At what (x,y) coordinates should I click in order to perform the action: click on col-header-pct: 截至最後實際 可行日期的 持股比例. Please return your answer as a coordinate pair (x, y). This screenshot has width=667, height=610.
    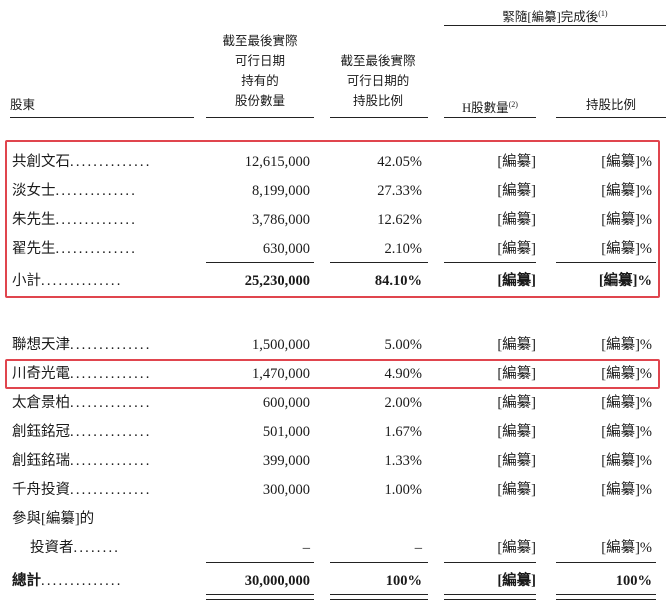
    Looking at the image, I should click on (378, 81).